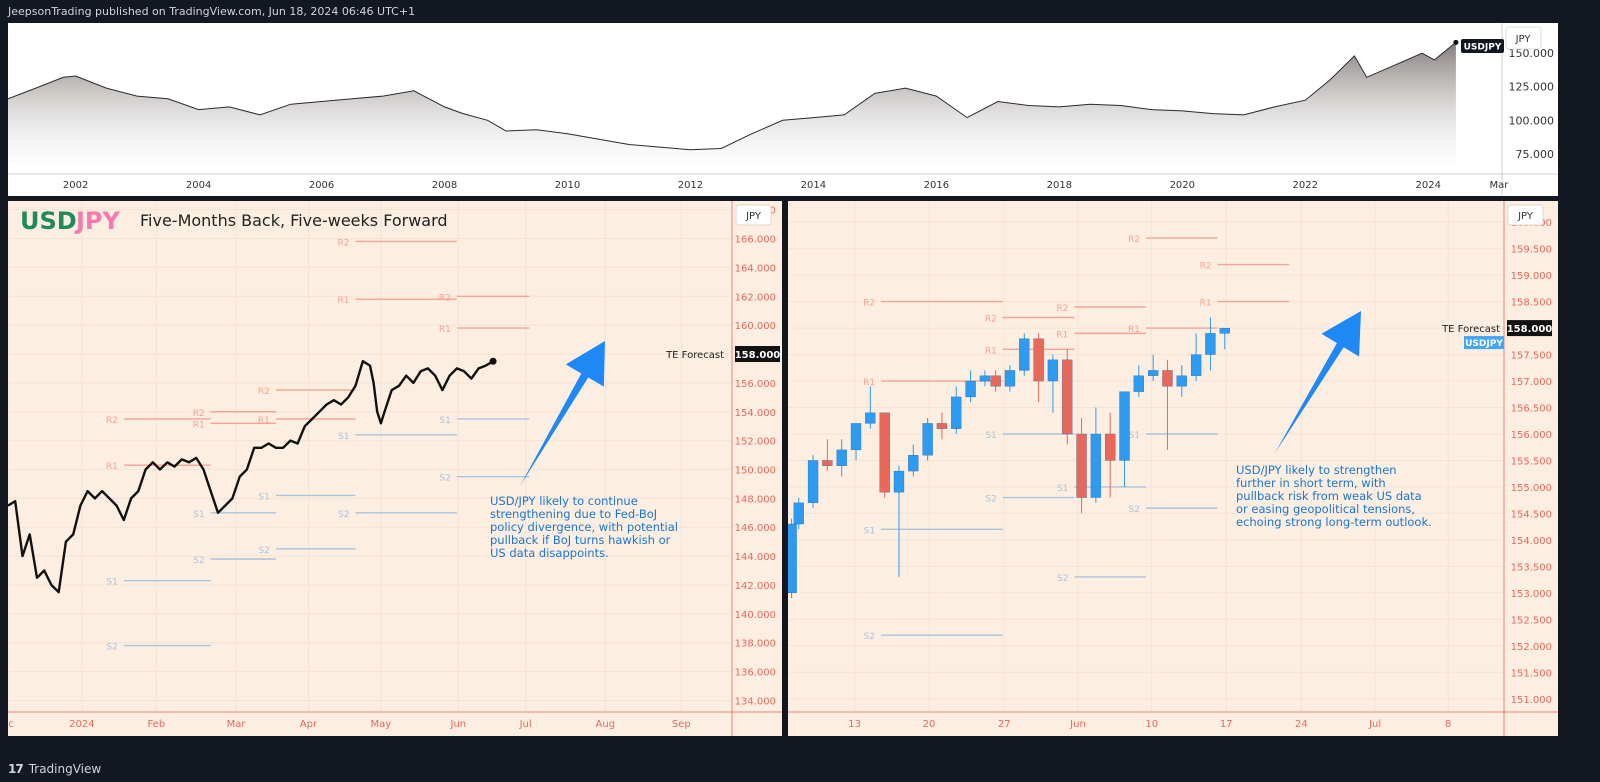 The image size is (1600, 782). I want to click on currency-box, so click(1525, 215).